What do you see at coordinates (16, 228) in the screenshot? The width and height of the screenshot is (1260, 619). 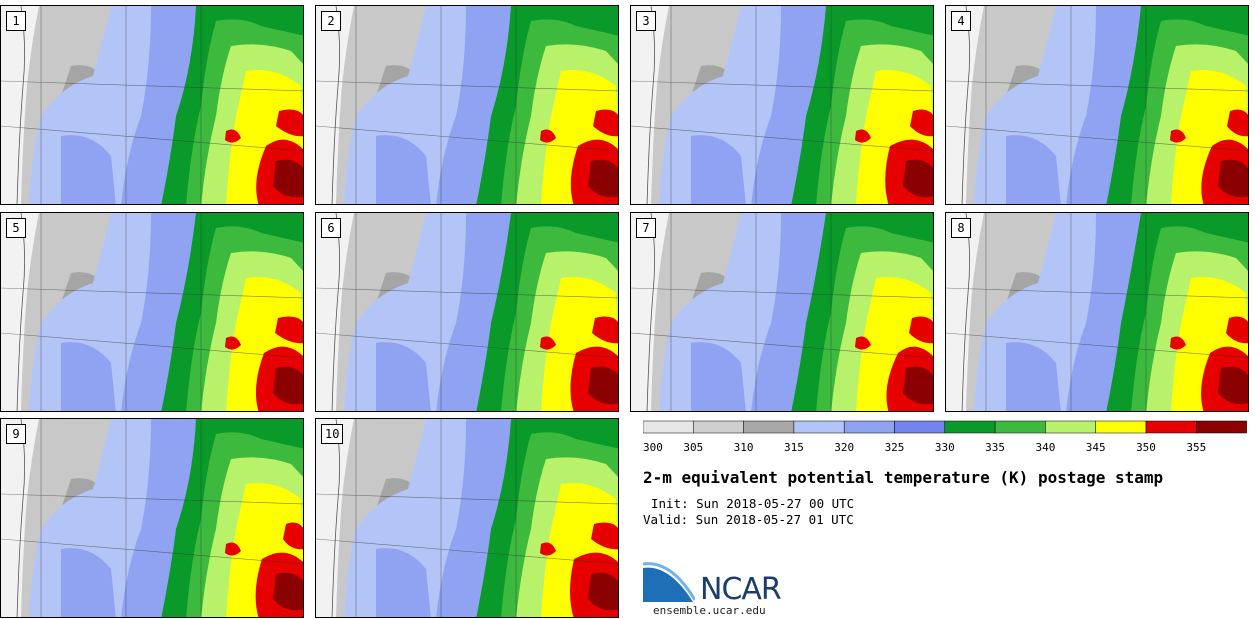 I see `panel-number: 5` at bounding box center [16, 228].